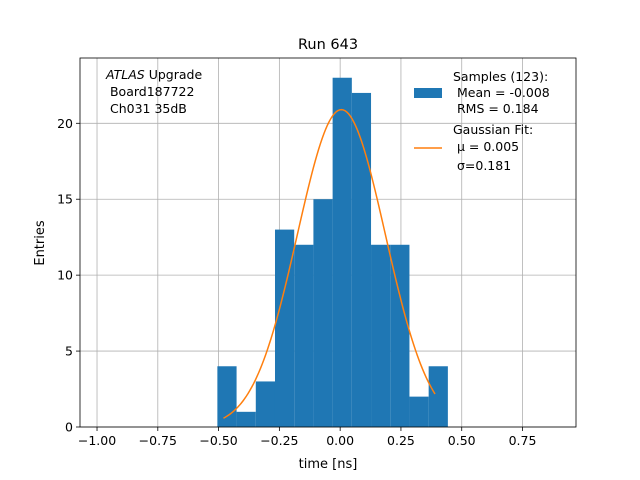  What do you see at coordinates (65, 199) in the screenshot?
I see `y-tick-label: 15` at bounding box center [65, 199].